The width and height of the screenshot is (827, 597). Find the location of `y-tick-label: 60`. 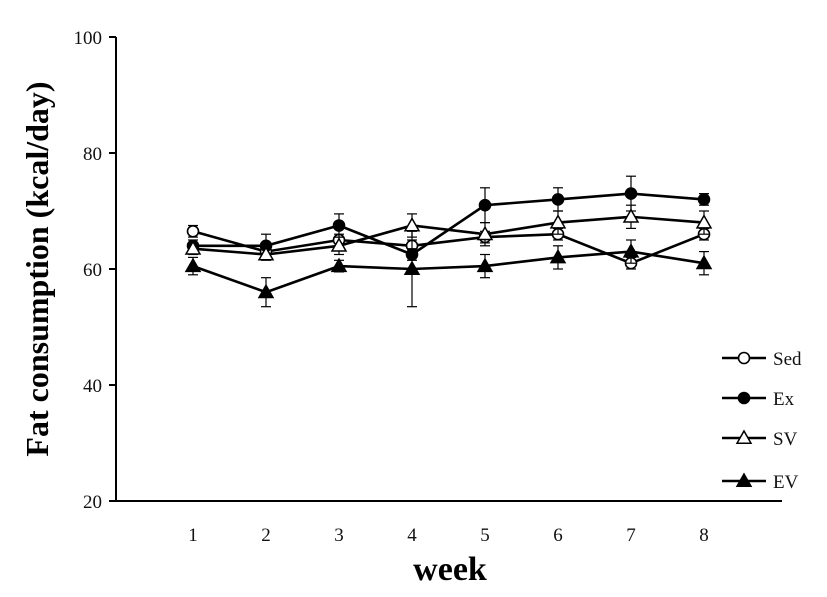

y-tick-label: 60 is located at coordinates (92, 270).